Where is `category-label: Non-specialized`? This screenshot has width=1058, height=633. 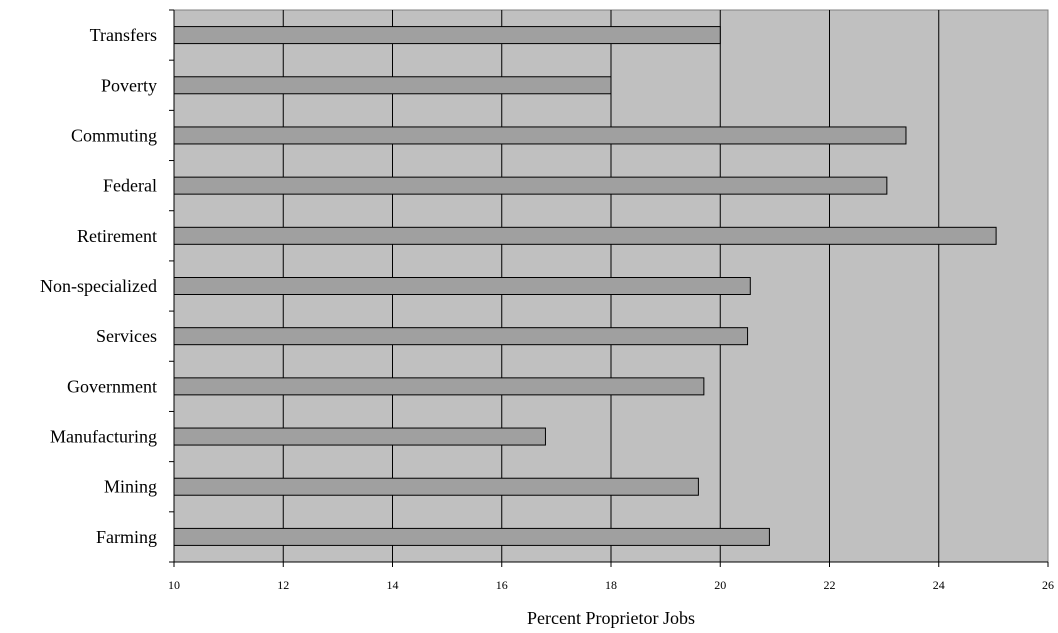
category-label: Non-specialized is located at coordinates (98, 286).